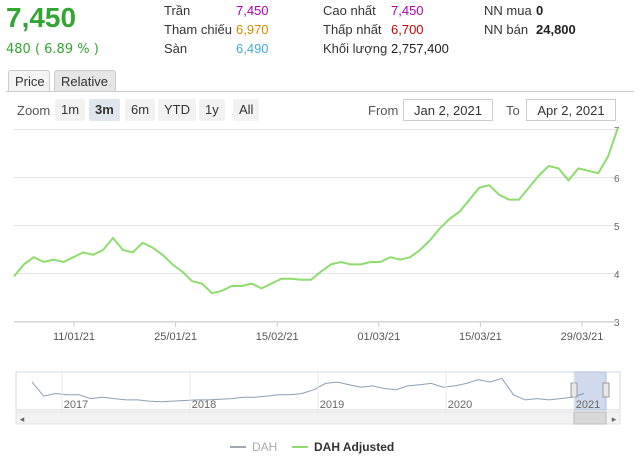  Describe the element at coordinates (383, 110) in the screenshot. I see `from-label: From` at that location.